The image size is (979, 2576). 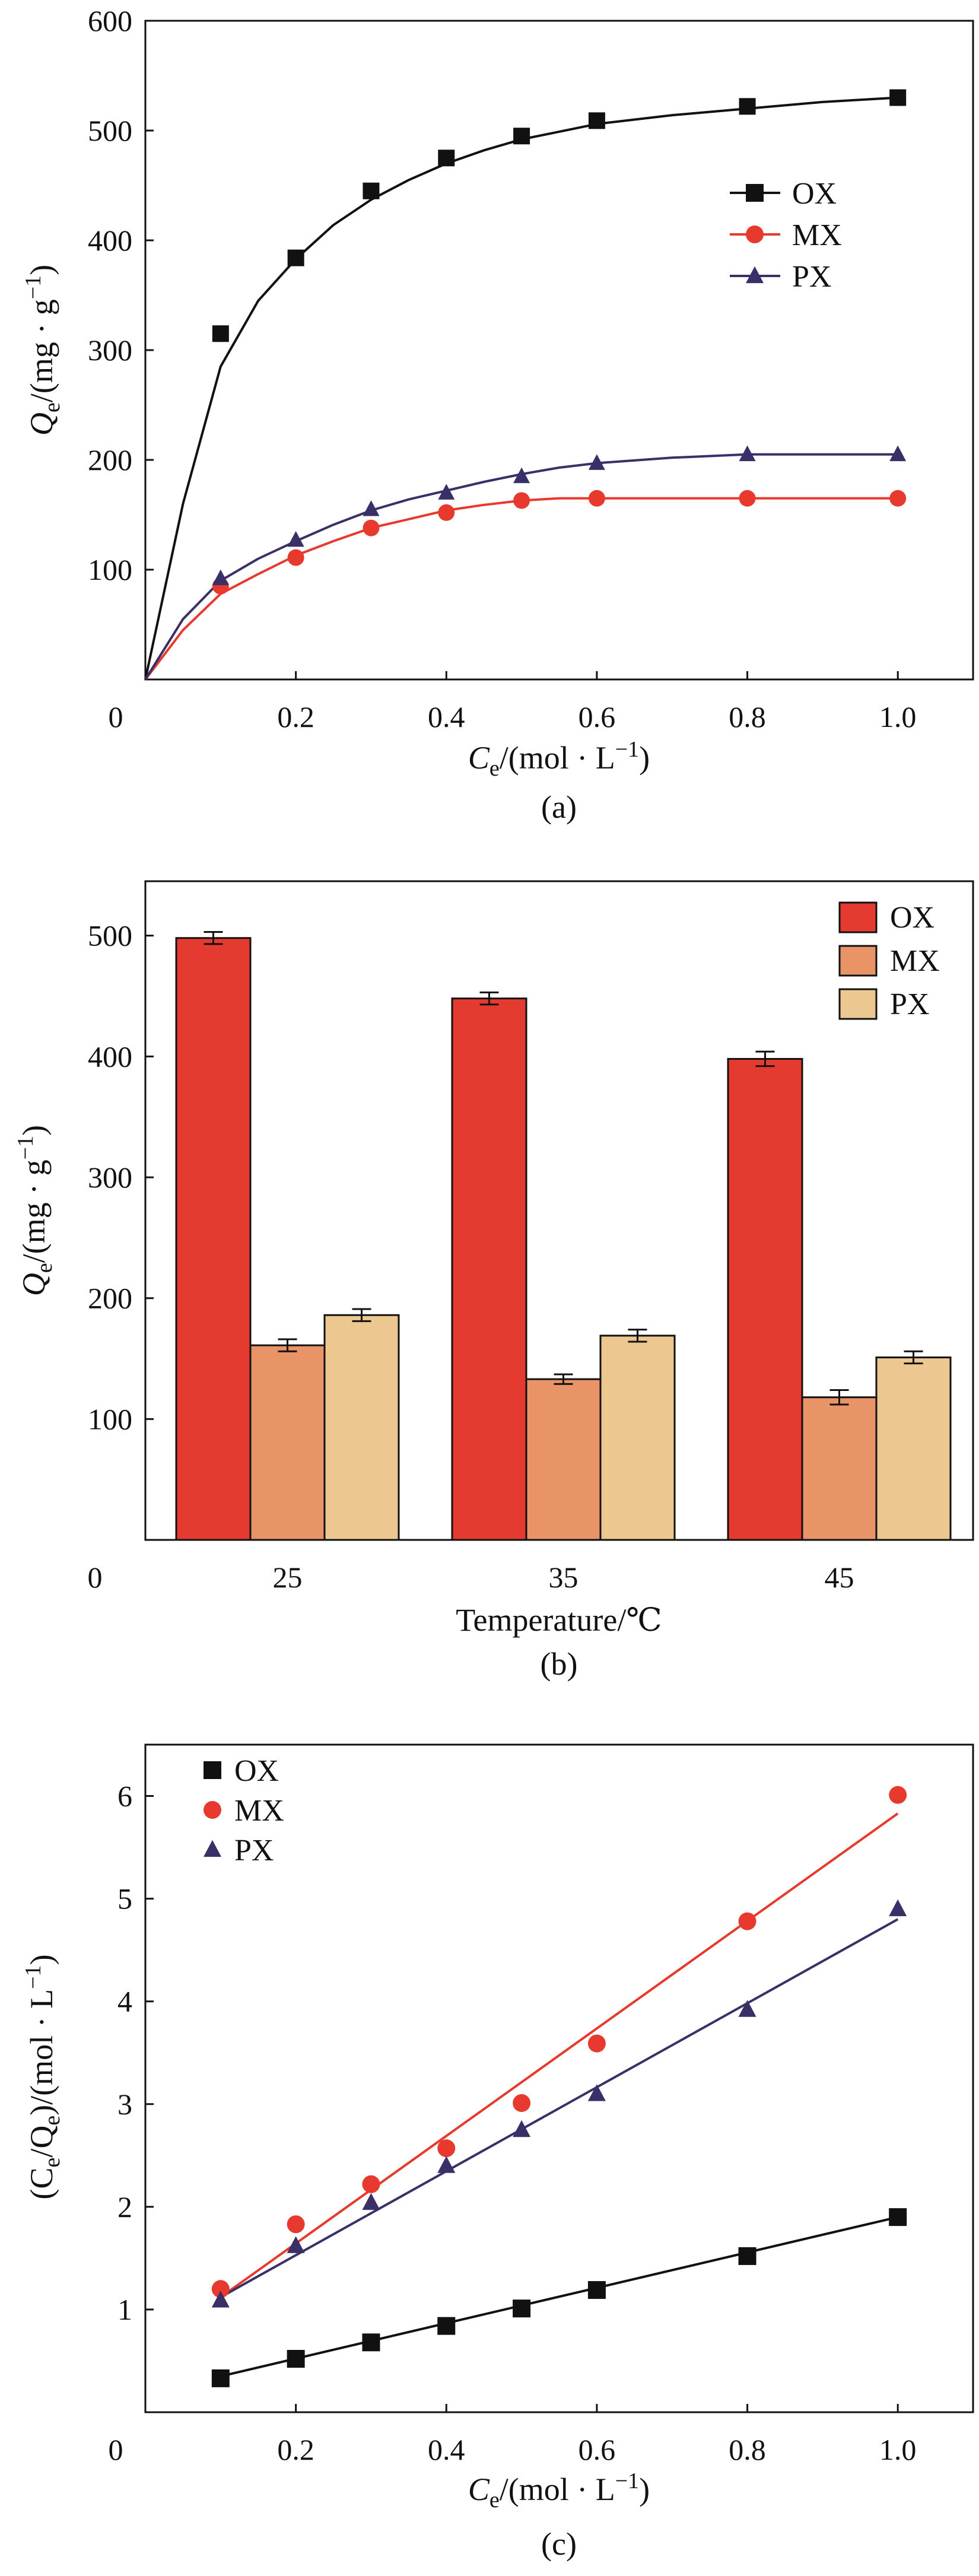 I want to click on legend-b: OX MX PX, so click(x=889, y=961).